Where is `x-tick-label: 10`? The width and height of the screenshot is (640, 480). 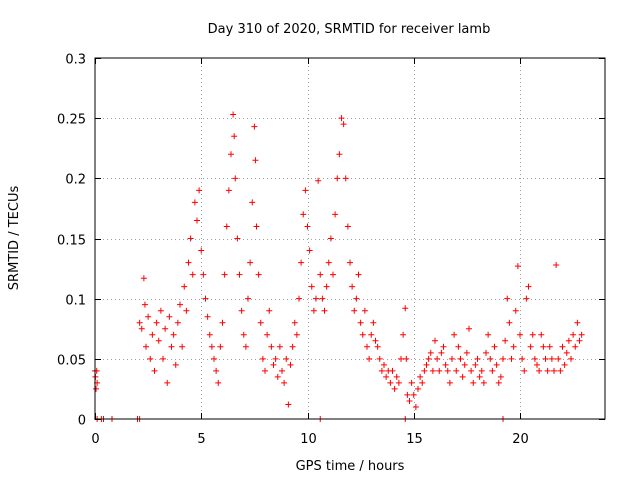 x-tick-label: 10 is located at coordinates (308, 439).